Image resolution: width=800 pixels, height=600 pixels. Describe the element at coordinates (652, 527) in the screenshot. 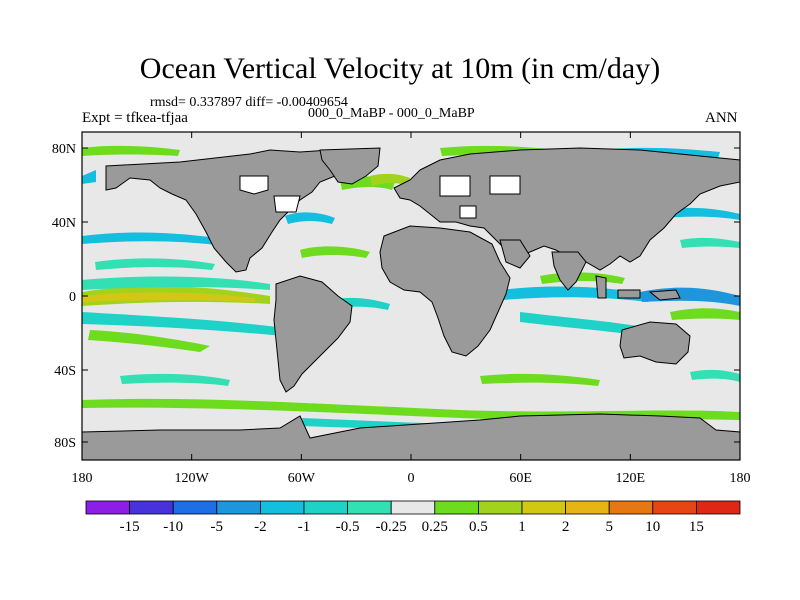

I see `colorbar-label: 10` at that location.